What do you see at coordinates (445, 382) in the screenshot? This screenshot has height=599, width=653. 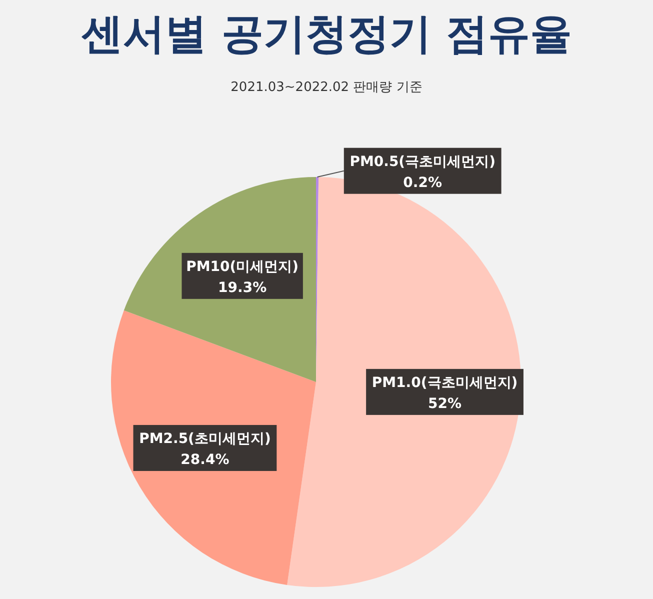 I see `slice-label: PM1.0(극초미세먼지)` at bounding box center [445, 382].